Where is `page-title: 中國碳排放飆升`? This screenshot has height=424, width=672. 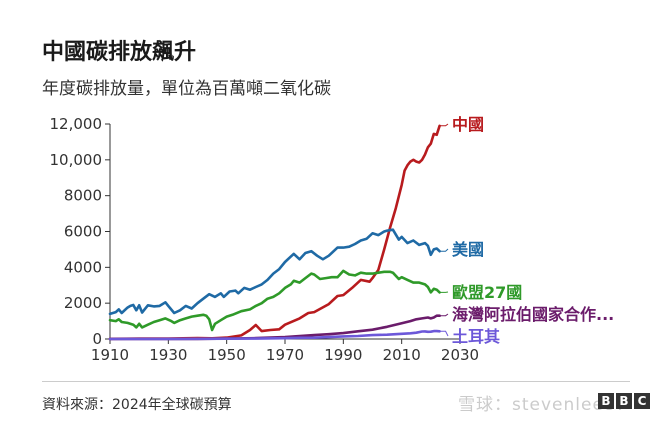
page-title: 中國碳排放飆升 is located at coordinates (119, 52).